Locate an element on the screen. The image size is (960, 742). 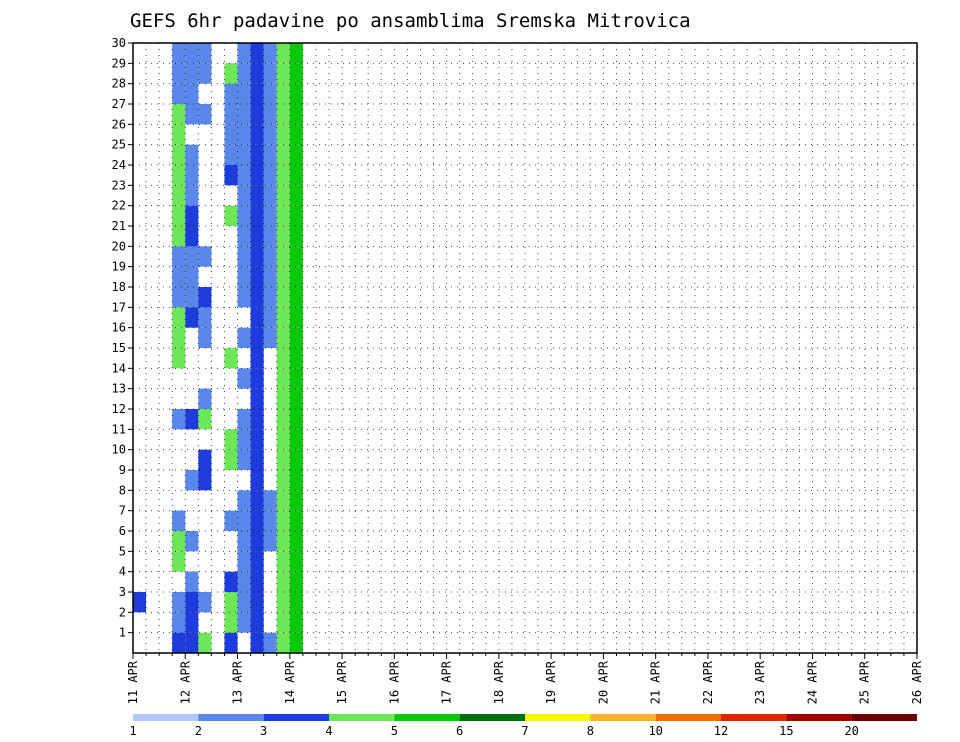
y-tick-label: 29 is located at coordinates (119, 63).